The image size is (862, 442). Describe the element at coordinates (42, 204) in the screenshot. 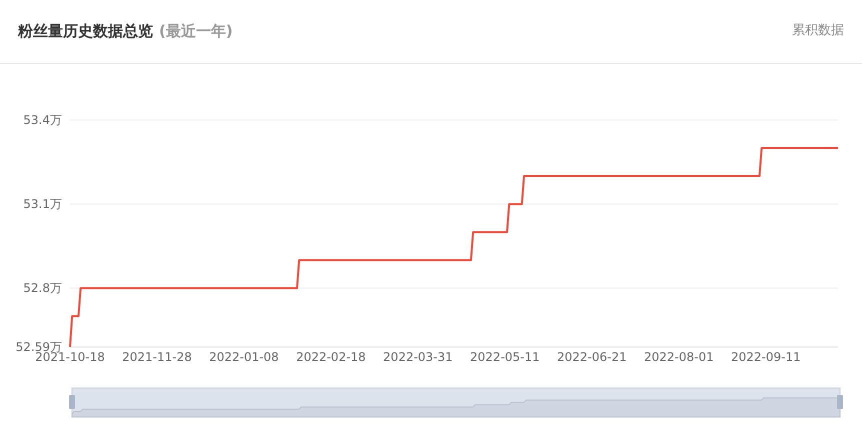

I see `y-tick-label: 53.1万` at that location.